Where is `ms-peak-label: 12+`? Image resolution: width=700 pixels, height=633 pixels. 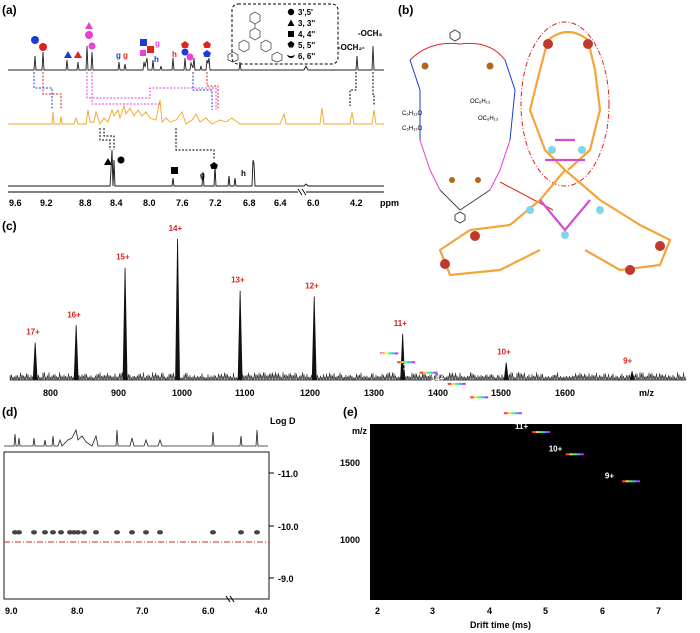 ms-peak-label: 12+ is located at coordinates (312, 286).